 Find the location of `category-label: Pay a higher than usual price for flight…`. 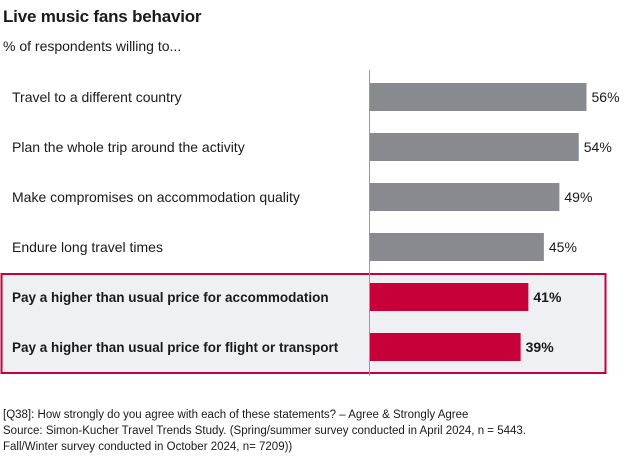

category-label: Pay a higher than usual price for flight… is located at coordinates (175, 347).